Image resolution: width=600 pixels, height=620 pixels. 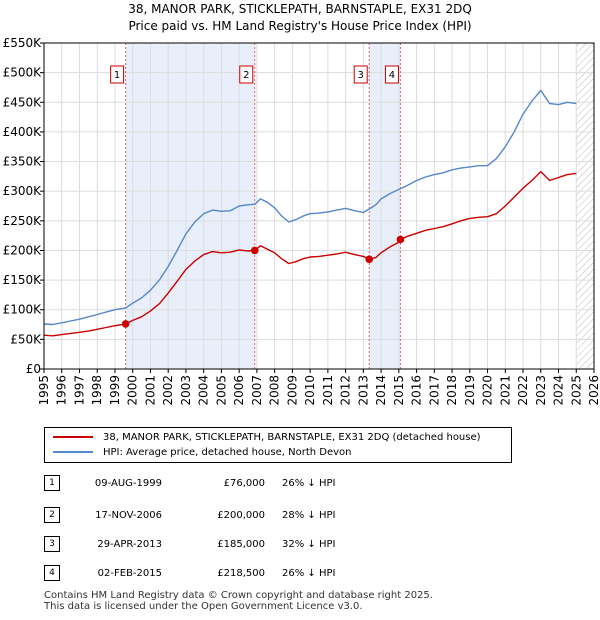 I want to click on sale-label-number: 4, so click(x=392, y=75).